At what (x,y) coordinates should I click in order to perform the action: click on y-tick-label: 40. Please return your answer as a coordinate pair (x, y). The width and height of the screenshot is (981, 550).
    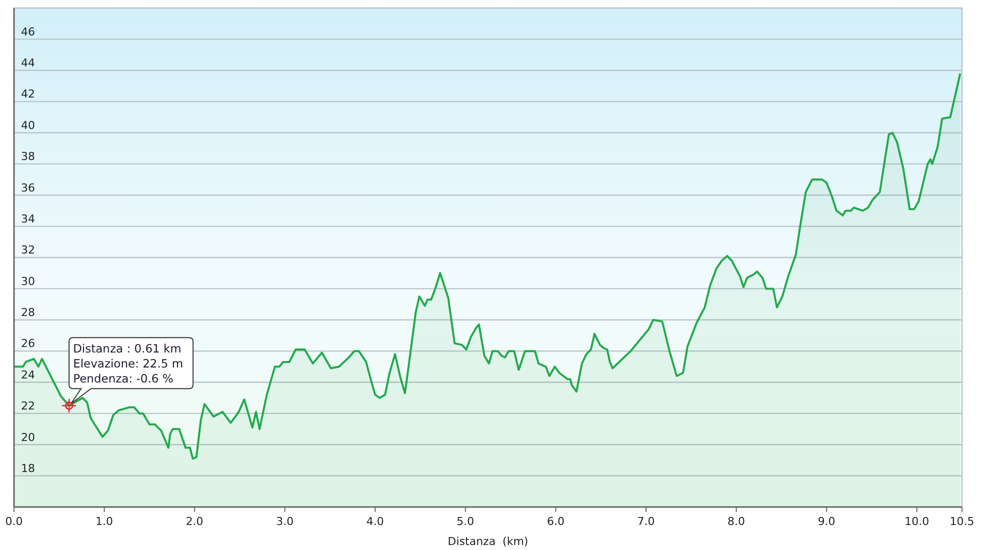
    Looking at the image, I should click on (28, 125).